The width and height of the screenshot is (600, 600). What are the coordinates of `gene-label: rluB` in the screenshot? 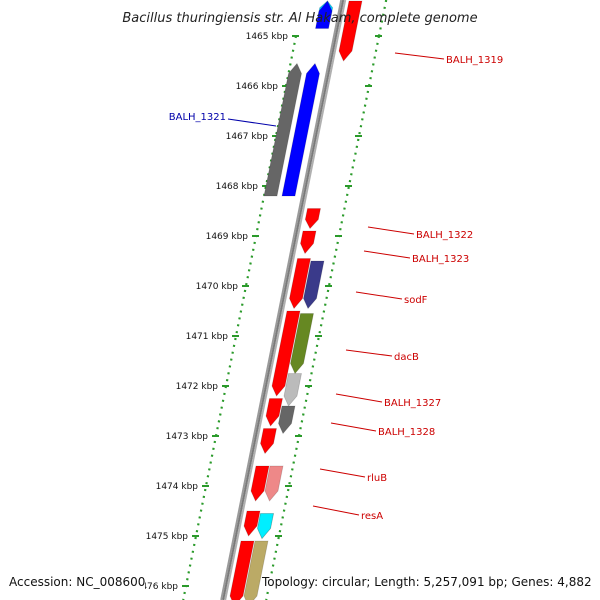 It's located at (377, 478).